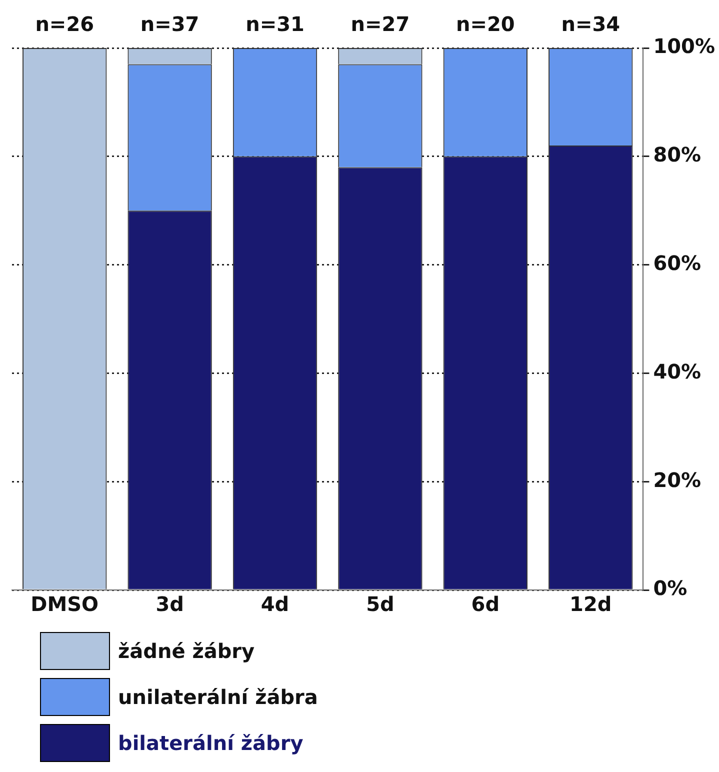 This screenshot has width=719, height=772. Describe the element at coordinates (170, 24) in the screenshot. I see `annotation: n=37` at that location.